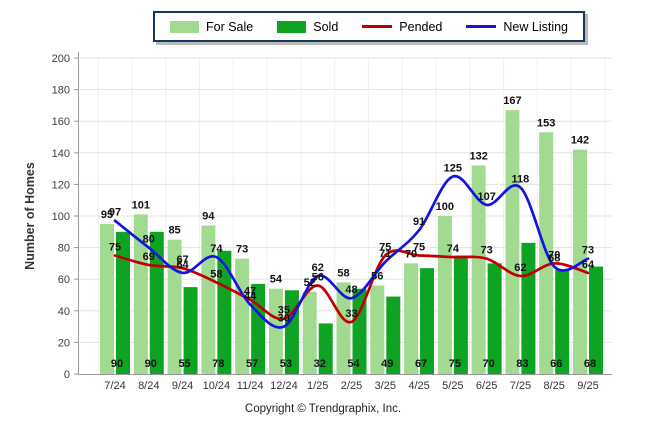 Image resolution: width=646 pixels, height=434 pixels. I want to click on svg-text: 52, so click(310, 283).